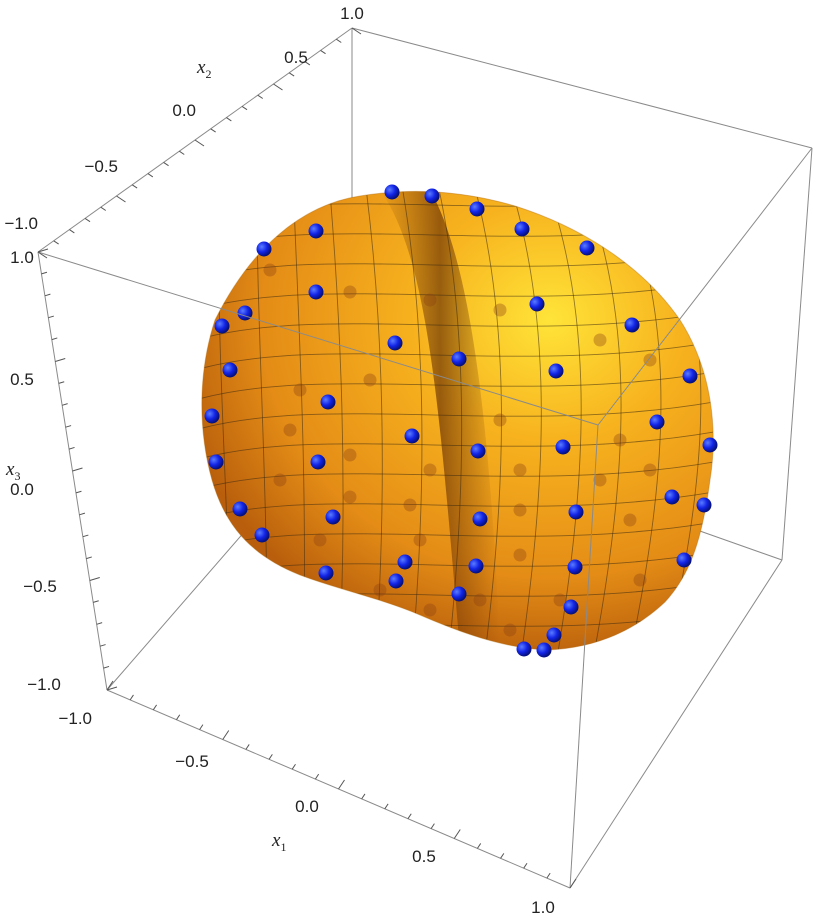  What do you see at coordinates (352, 13) in the screenshot?
I see `x2-tick-label: 1.0` at bounding box center [352, 13].